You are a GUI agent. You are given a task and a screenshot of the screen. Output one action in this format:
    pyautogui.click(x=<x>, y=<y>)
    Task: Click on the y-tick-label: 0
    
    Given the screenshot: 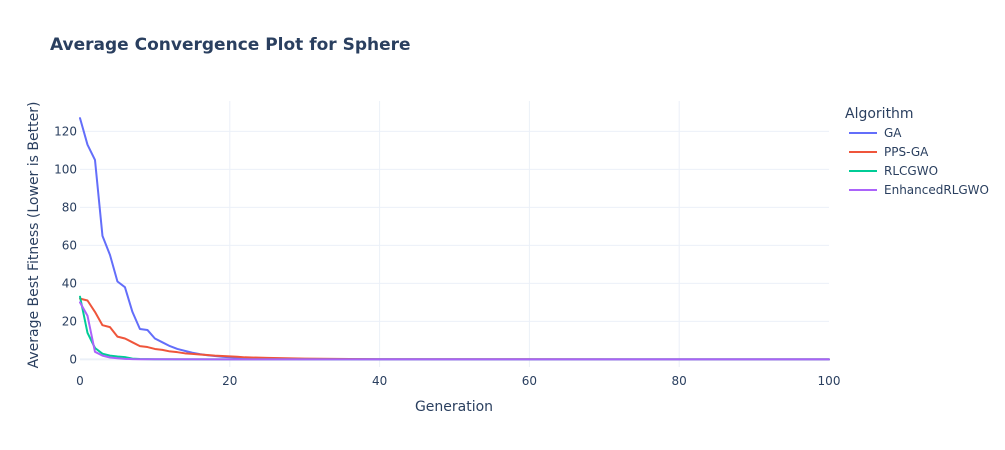 What is the action you would take?
    pyautogui.click(x=73, y=359)
    